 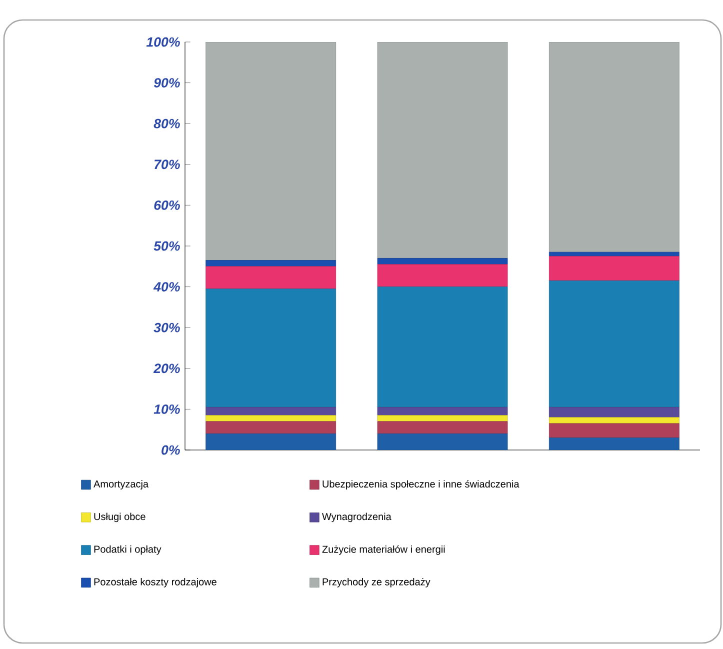 I want to click on legend-label: Pozostałe koszty rodzajowe, so click(x=155, y=583).